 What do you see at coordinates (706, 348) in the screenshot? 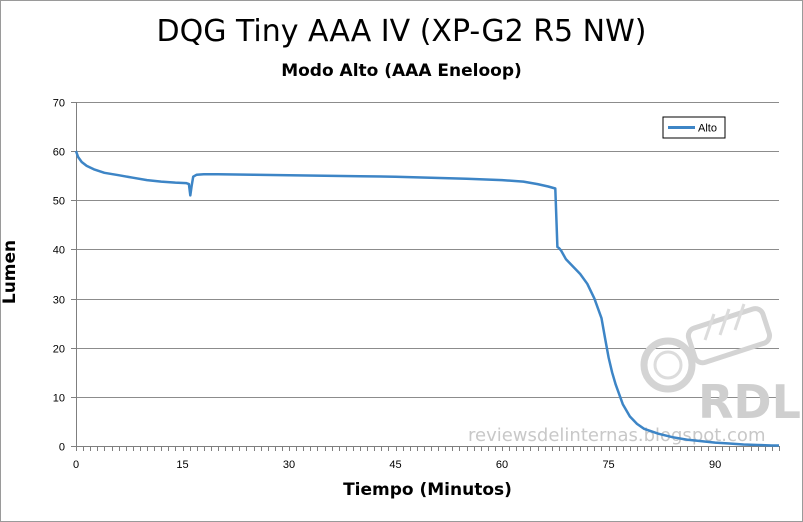
I see `flashlight-logo-icon` at bounding box center [706, 348].